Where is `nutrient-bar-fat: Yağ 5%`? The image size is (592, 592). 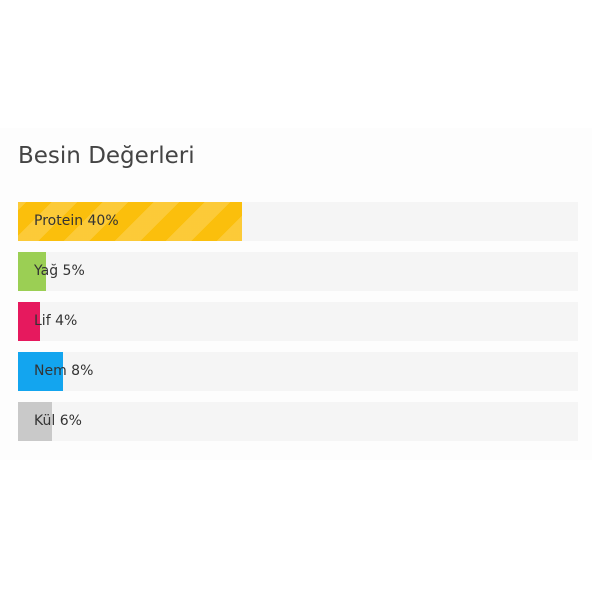
nutrient-bar-fat: Yağ 5% is located at coordinates (298, 271).